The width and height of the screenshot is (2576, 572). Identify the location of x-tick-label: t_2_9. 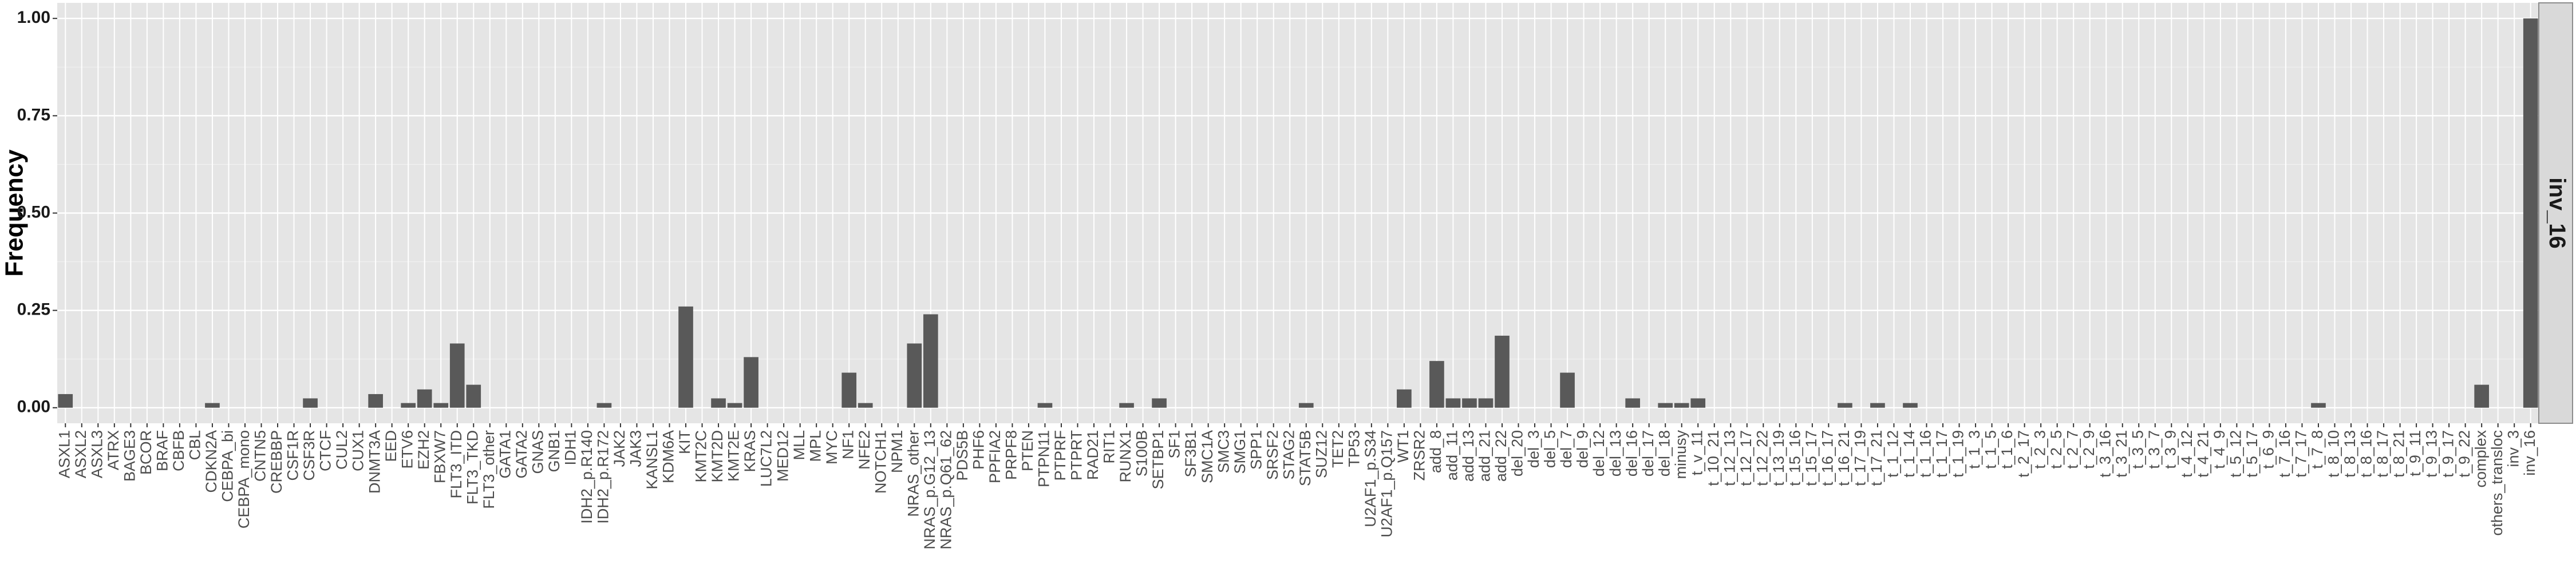
(2088, 449).